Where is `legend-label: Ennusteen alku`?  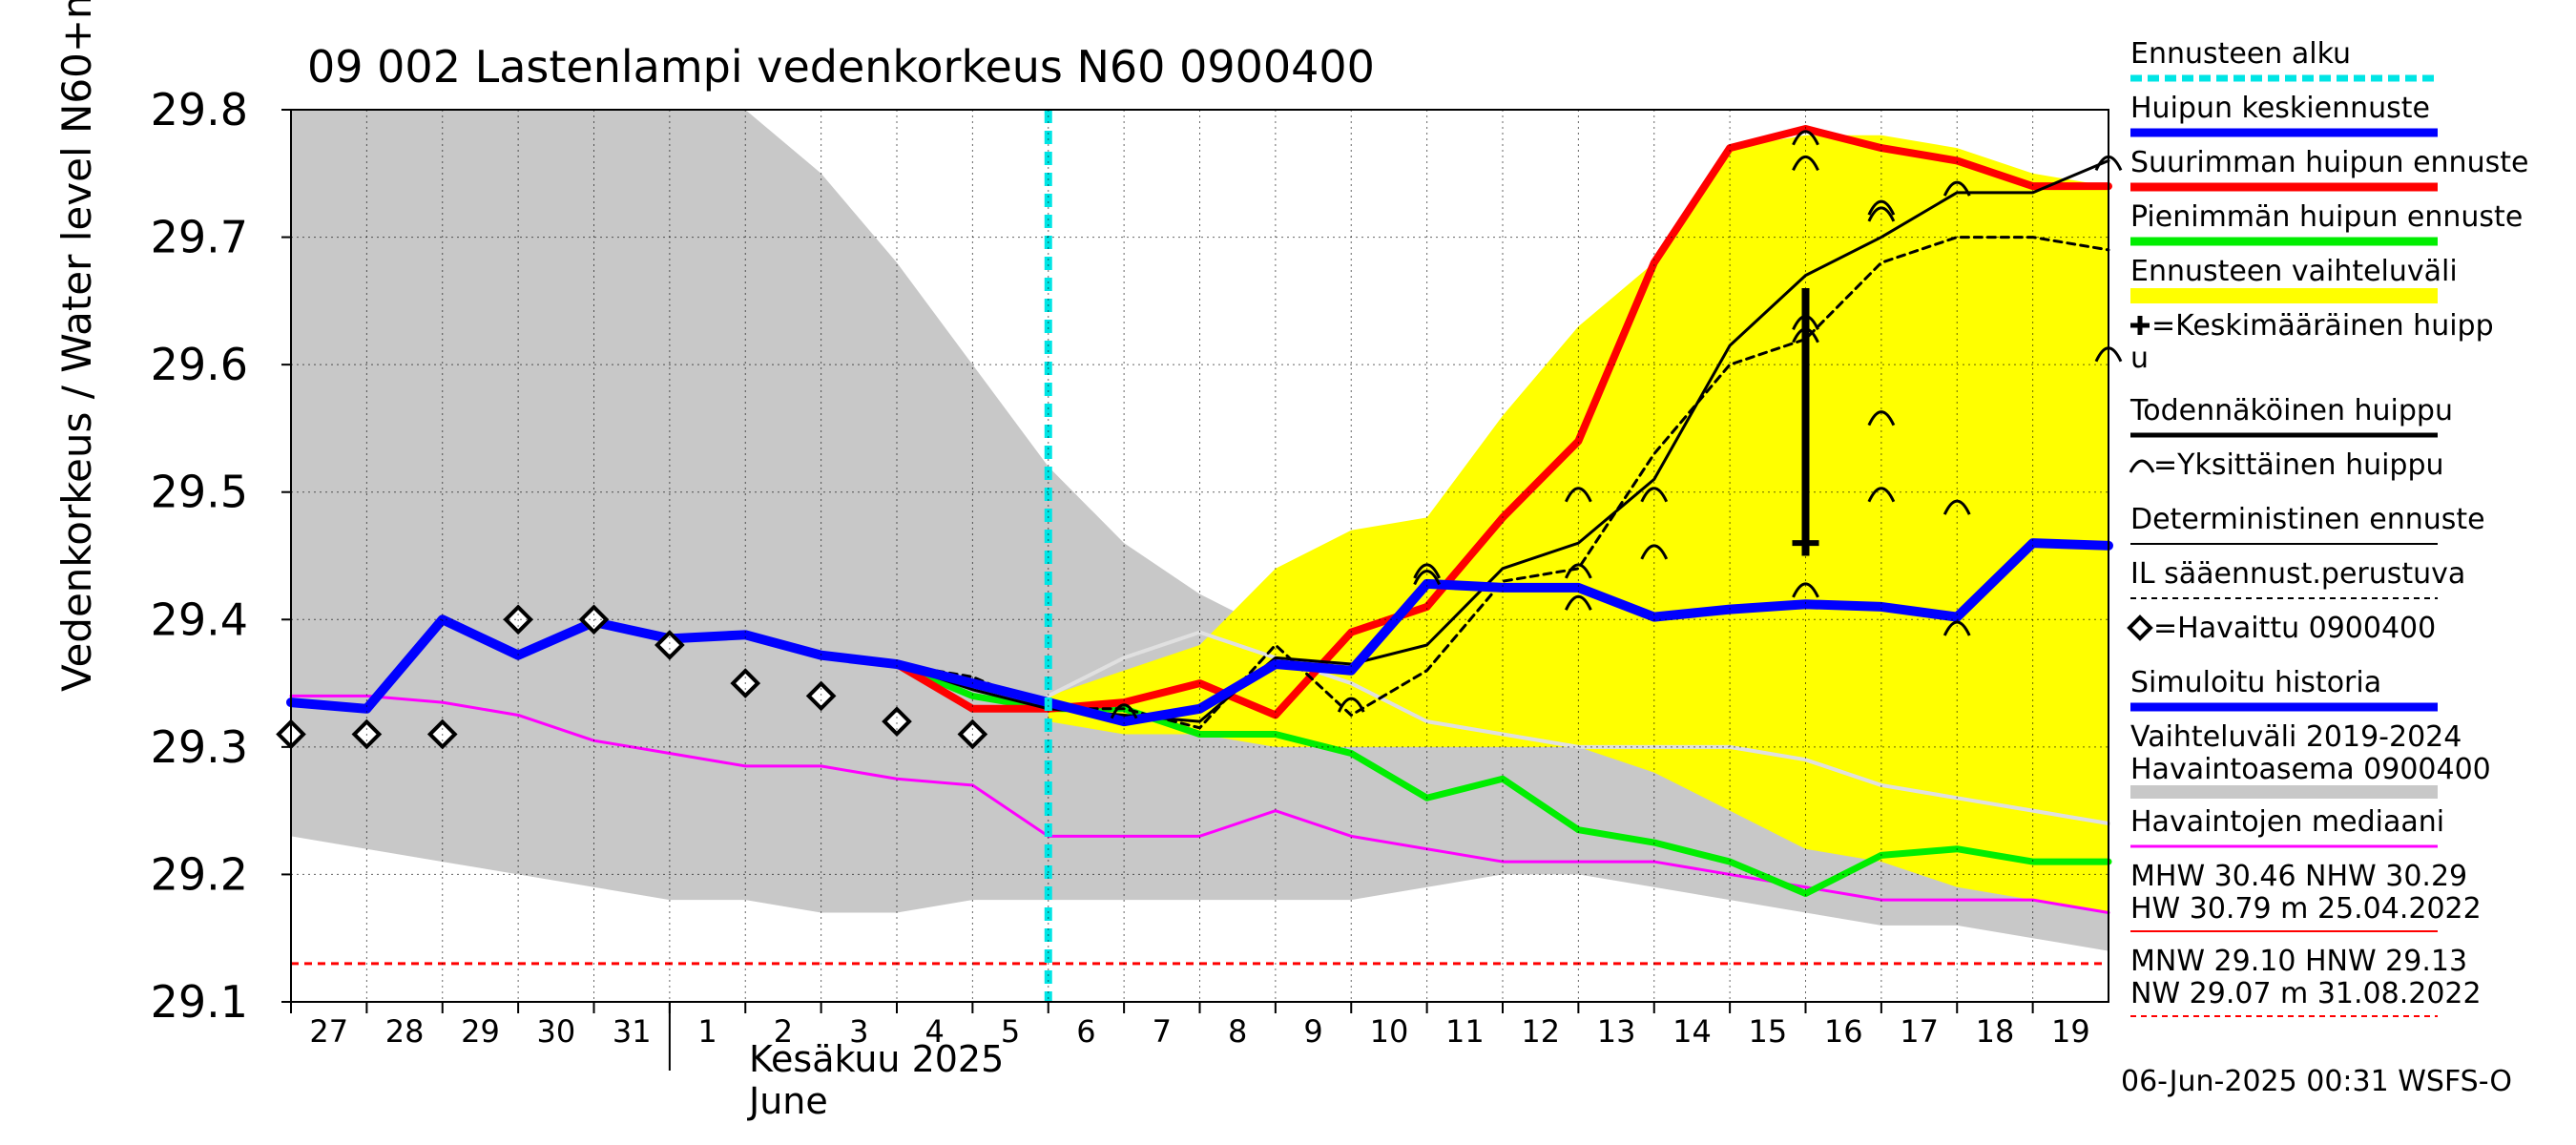 legend-label: Ennusteen alku is located at coordinates (2240, 54).